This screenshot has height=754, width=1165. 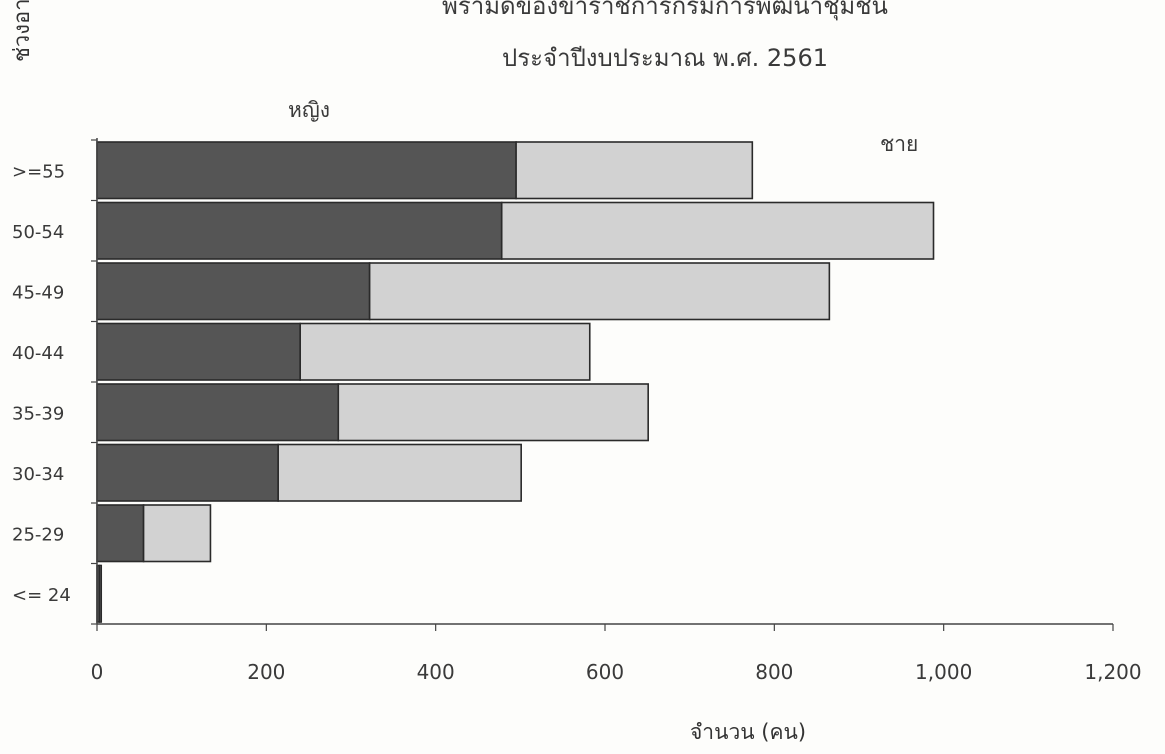 I want to click on x-tick-label-0: 0, so click(x=97, y=672).